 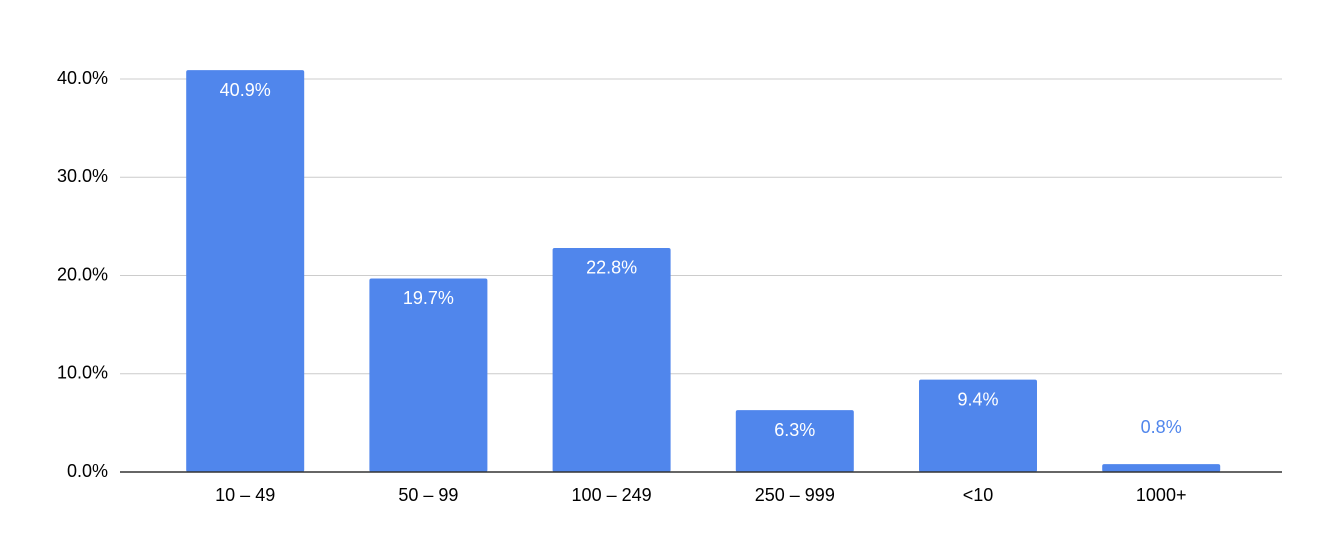 I want to click on y-tick-label: 10.0%, so click(x=82, y=373).